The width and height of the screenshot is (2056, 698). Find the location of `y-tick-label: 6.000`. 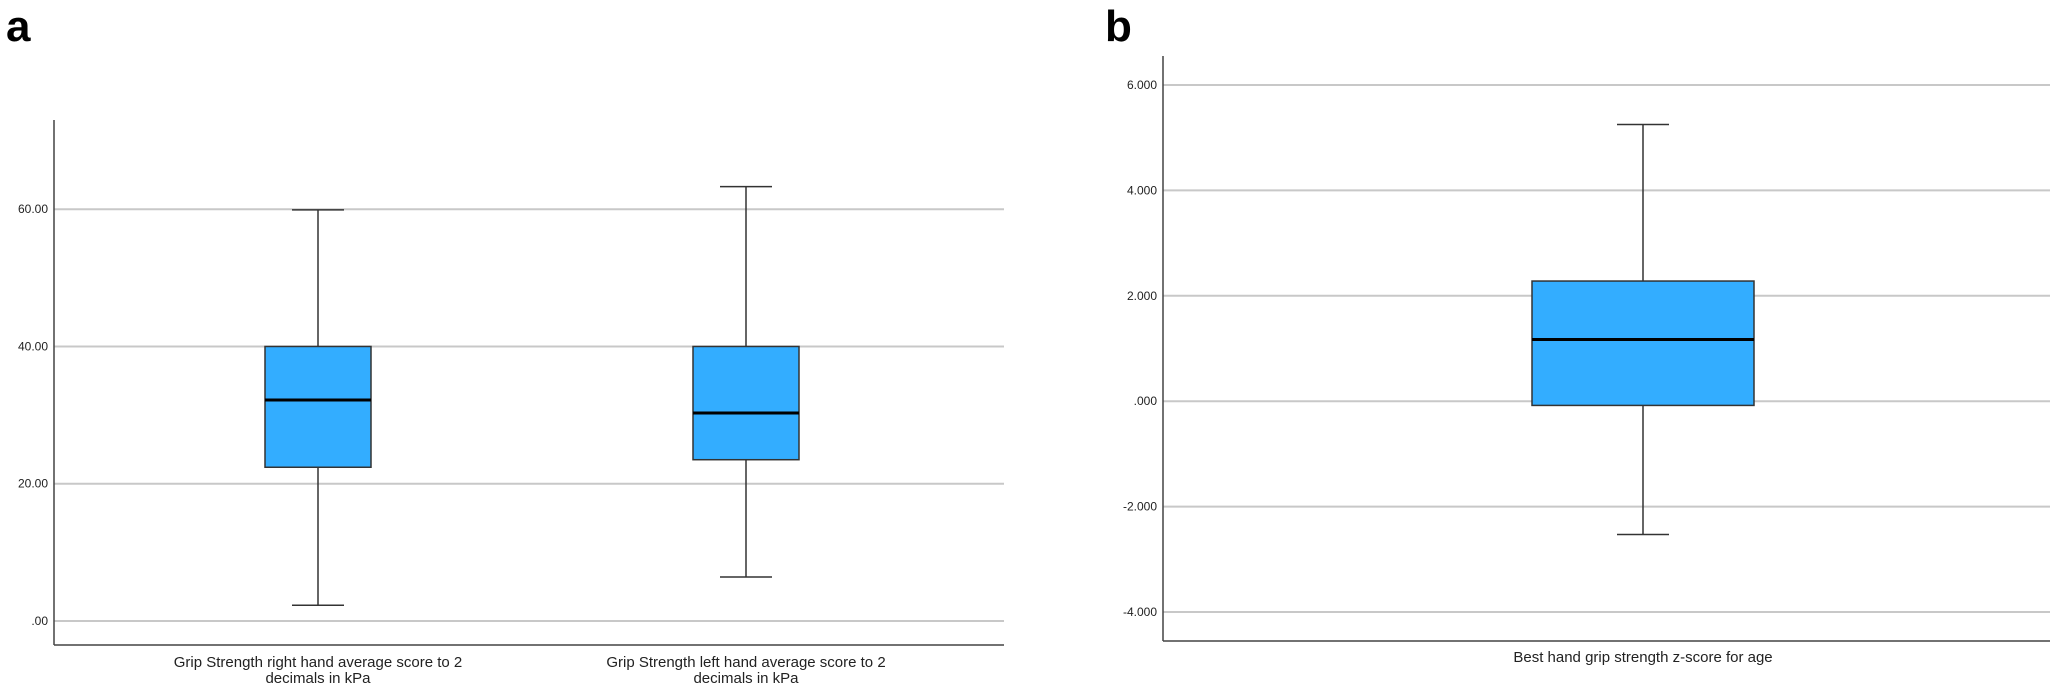

y-tick-label: 6.000 is located at coordinates (1142, 85).